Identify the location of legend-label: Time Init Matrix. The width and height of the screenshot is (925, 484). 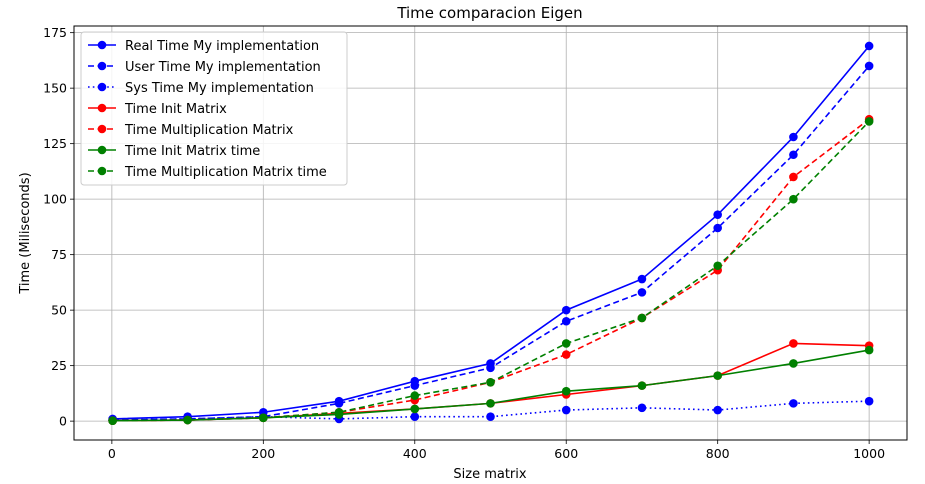
(175, 109).